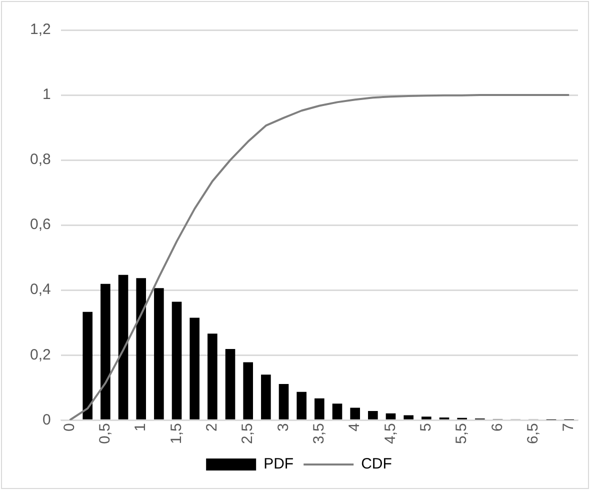 The width and height of the screenshot is (592, 492). What do you see at coordinates (319, 433) in the screenshot?
I see `x-tick-label: 3,5` at bounding box center [319, 433].